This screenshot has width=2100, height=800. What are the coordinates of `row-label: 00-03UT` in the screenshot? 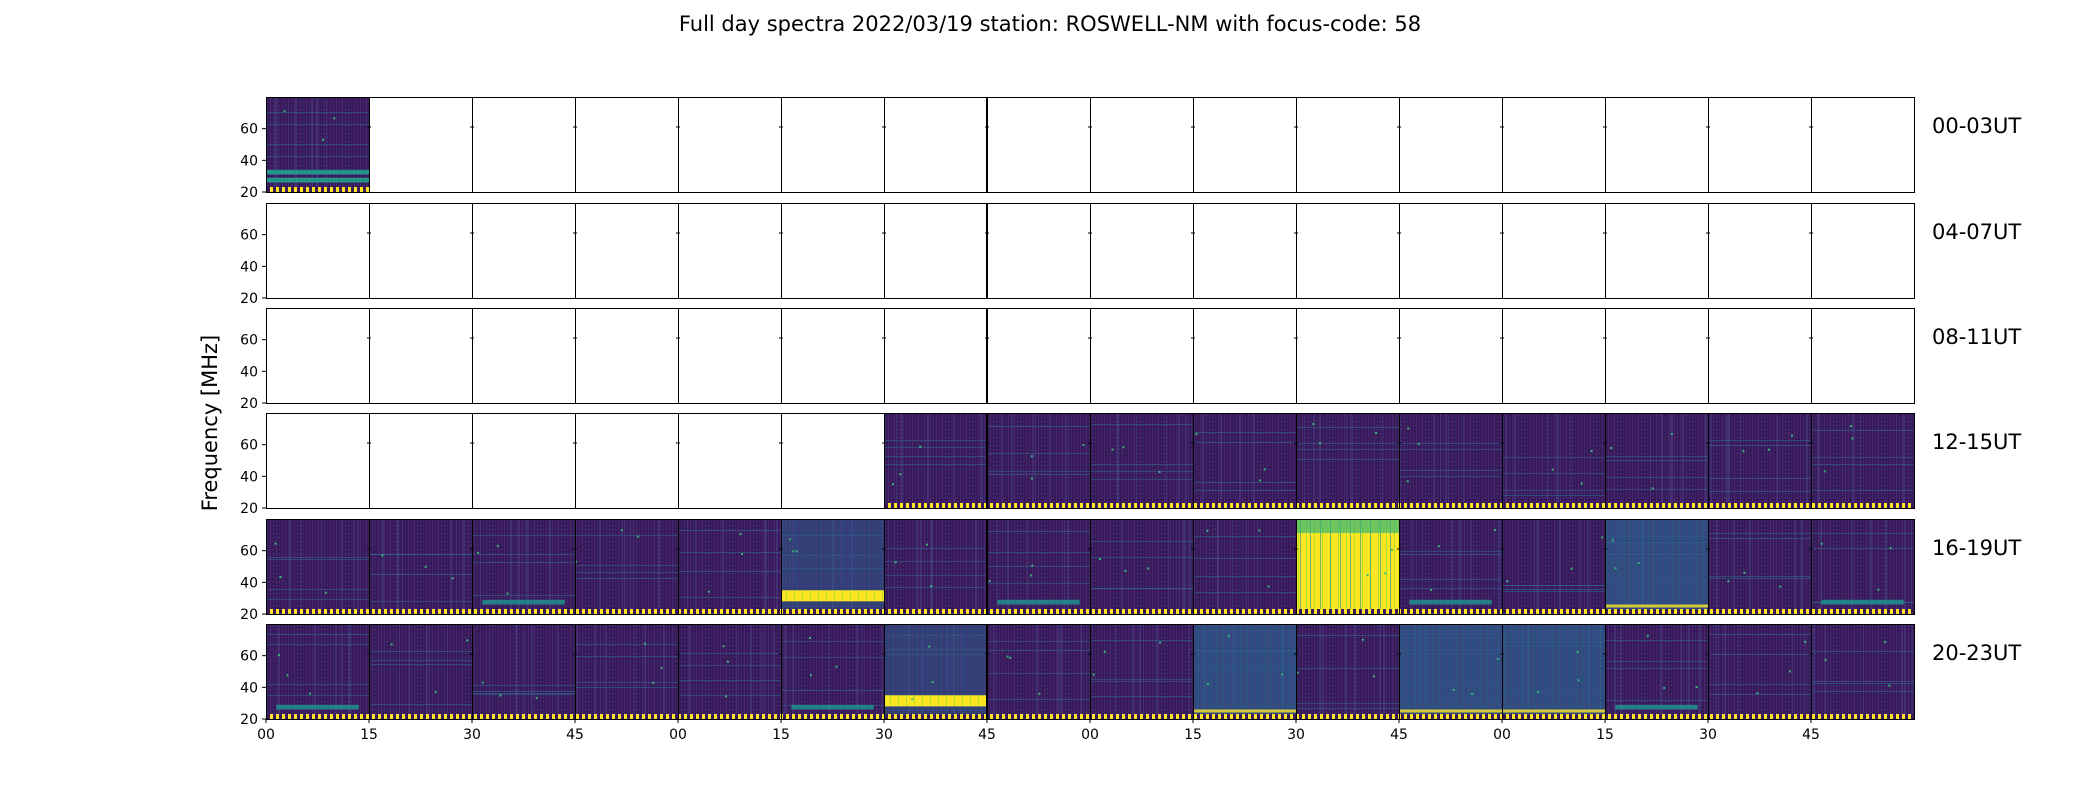 It's located at (1976, 126).